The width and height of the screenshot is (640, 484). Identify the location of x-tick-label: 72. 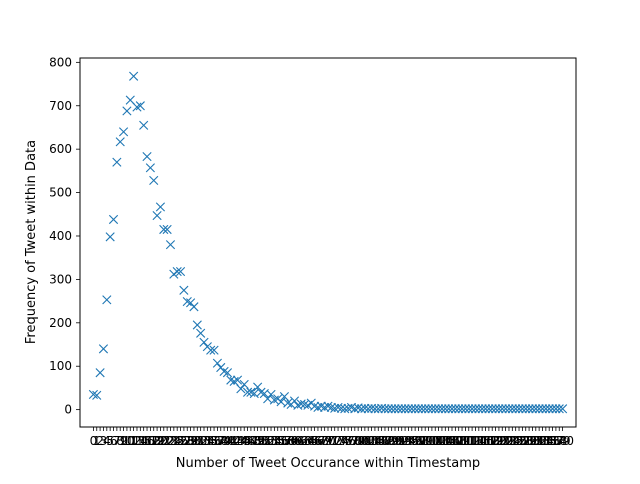
(334, 441).